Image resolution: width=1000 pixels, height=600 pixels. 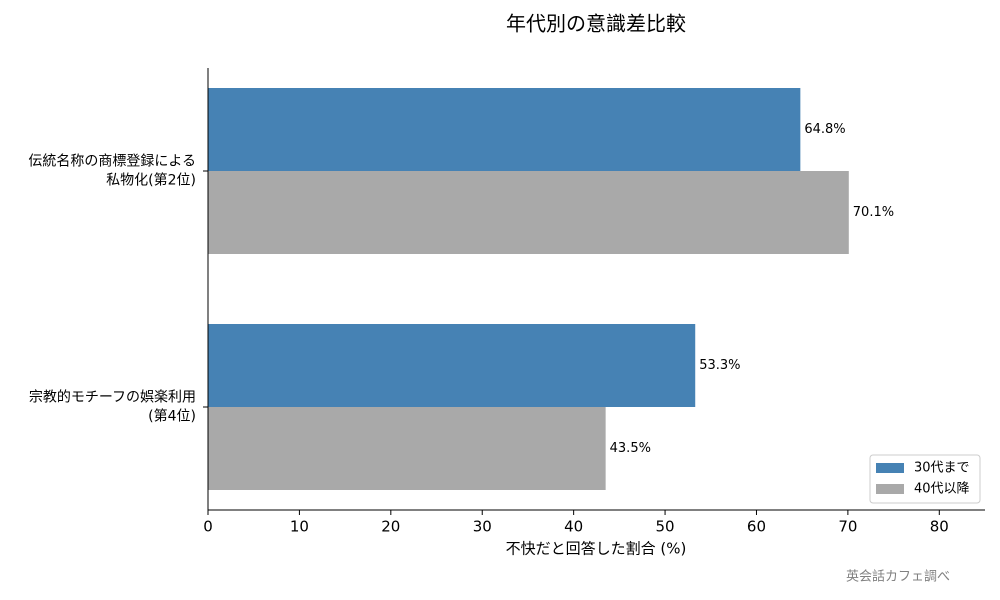 What do you see at coordinates (873, 212) in the screenshot?
I see `data-label: 70.1%` at bounding box center [873, 212].